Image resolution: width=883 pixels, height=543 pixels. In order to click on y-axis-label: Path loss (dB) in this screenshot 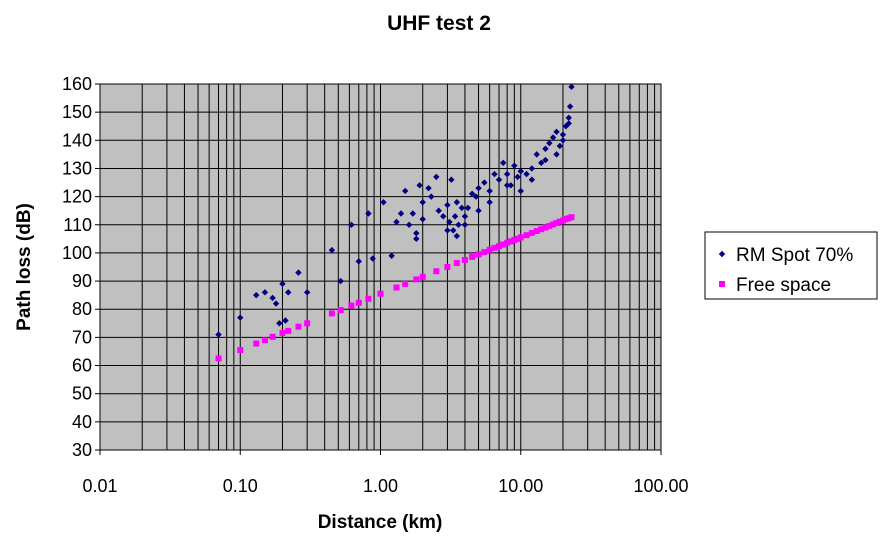, I will do `click(24, 267)`.